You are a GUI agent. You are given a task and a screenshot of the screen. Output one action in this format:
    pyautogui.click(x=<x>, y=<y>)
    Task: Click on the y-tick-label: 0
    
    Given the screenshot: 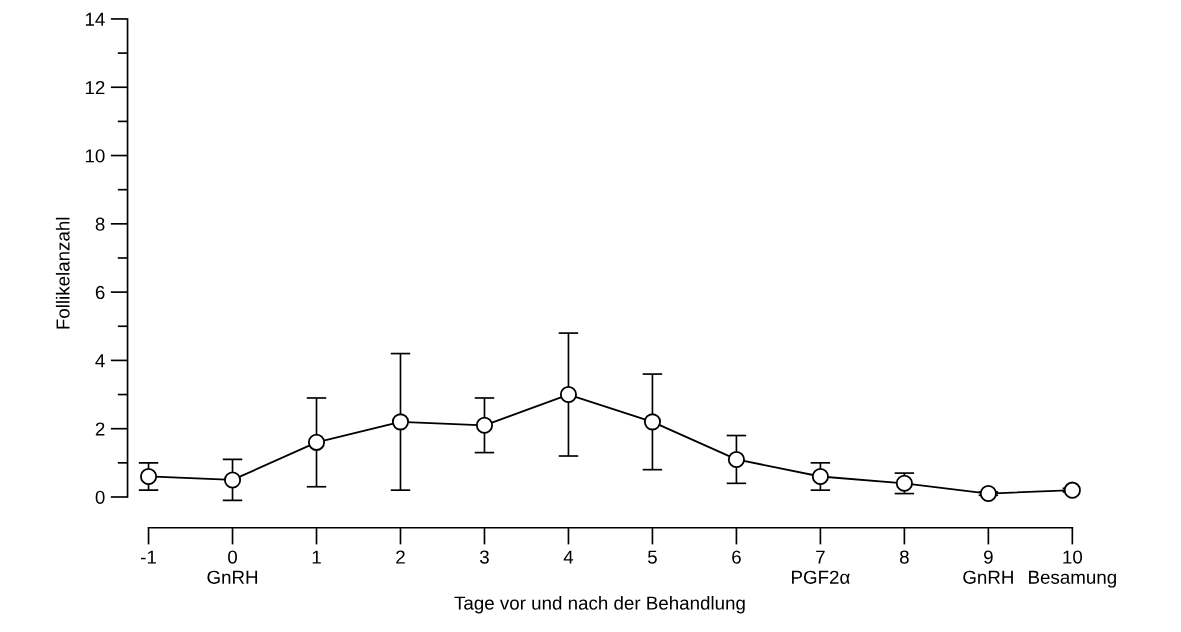 What is the action you would take?
    pyautogui.click(x=100, y=497)
    